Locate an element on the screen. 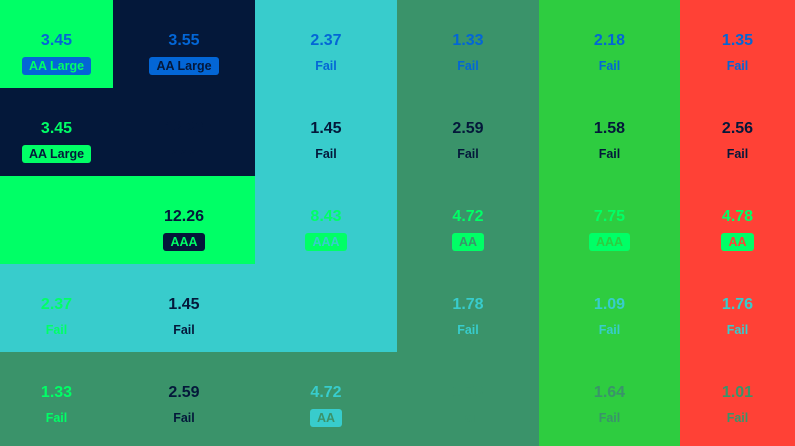  contrast-cell: 1.76 Fail is located at coordinates (737, 308).